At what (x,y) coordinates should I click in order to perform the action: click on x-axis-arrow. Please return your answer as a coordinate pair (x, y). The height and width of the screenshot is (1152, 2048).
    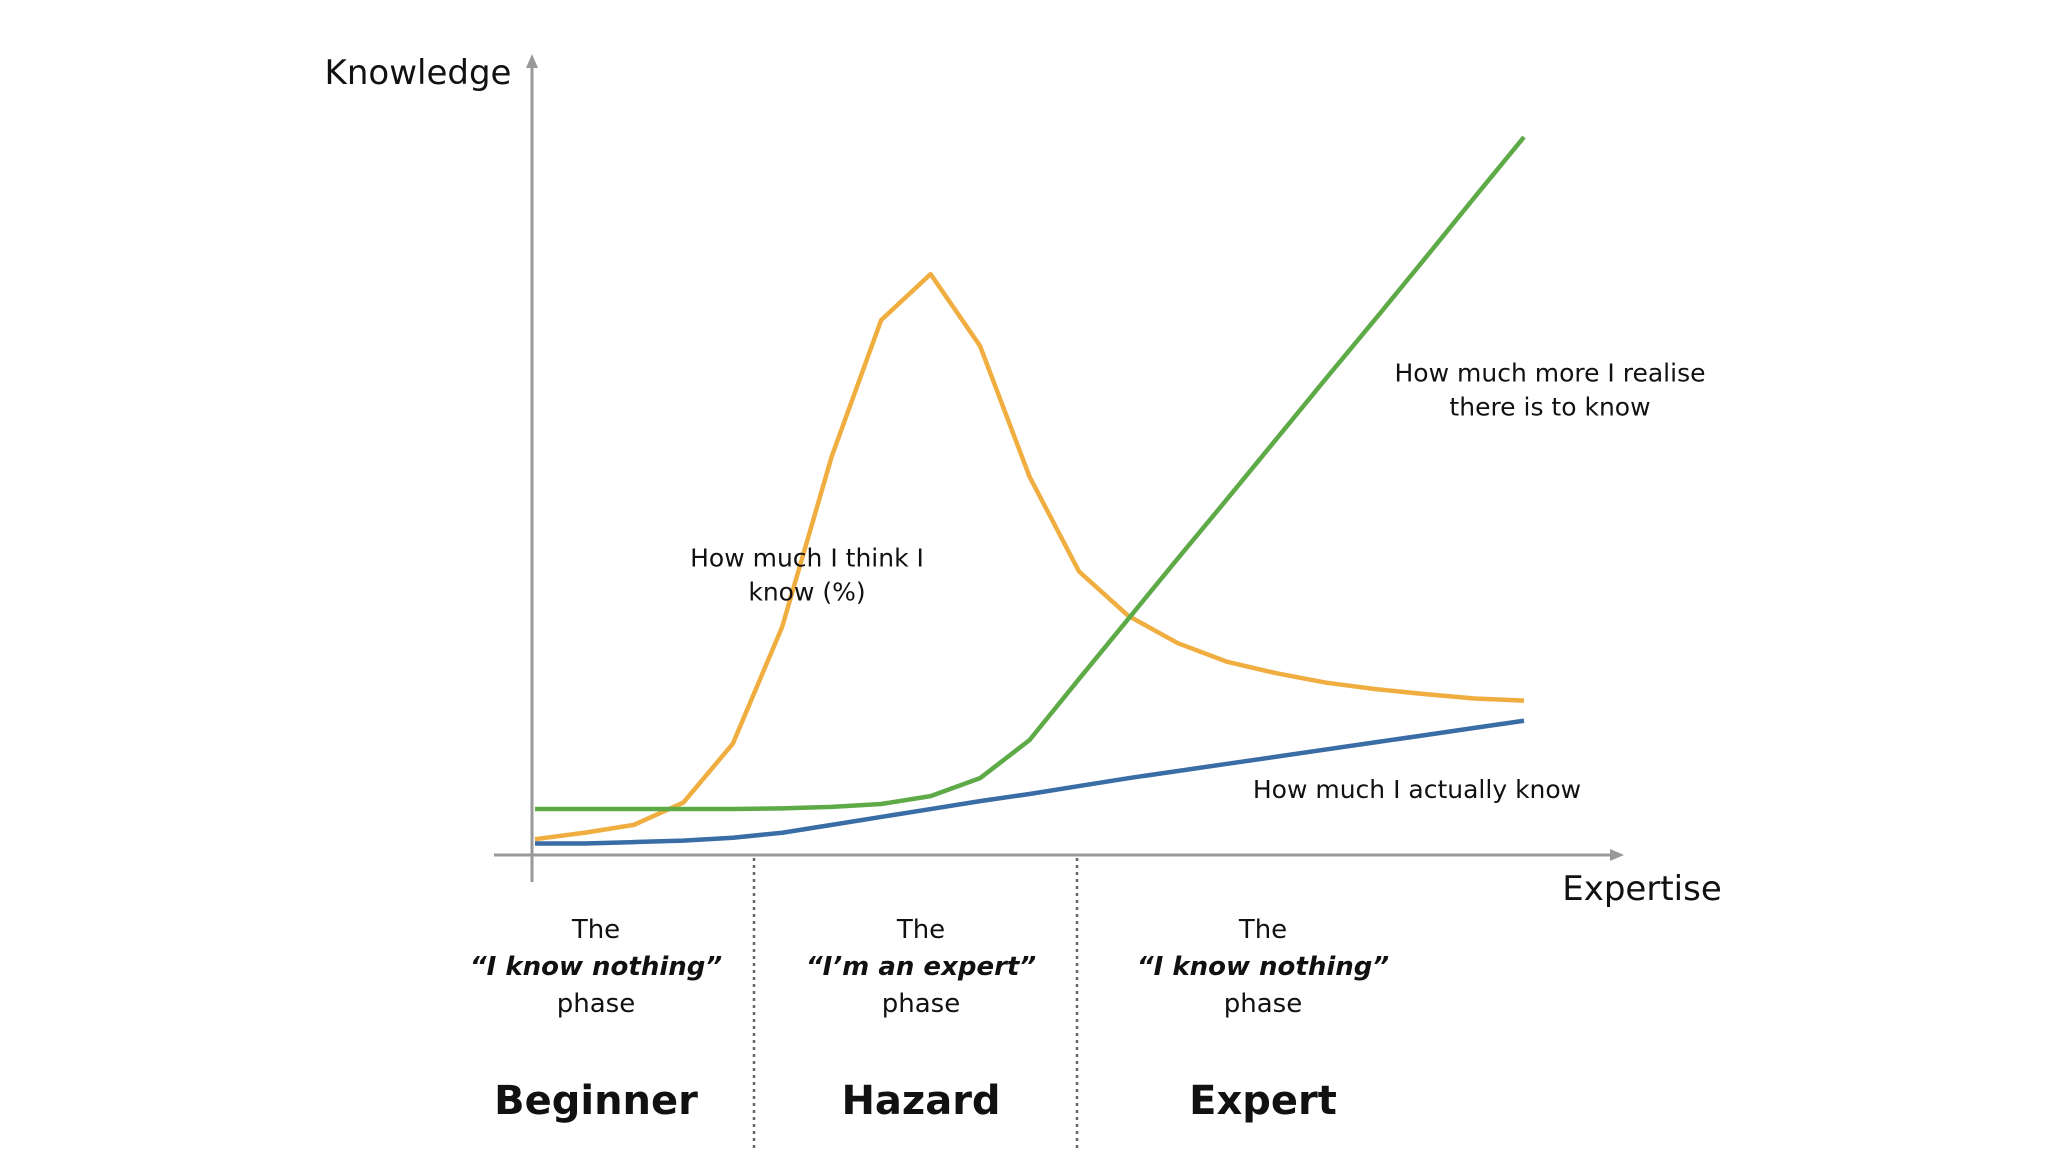
    Looking at the image, I should click on (1617, 855).